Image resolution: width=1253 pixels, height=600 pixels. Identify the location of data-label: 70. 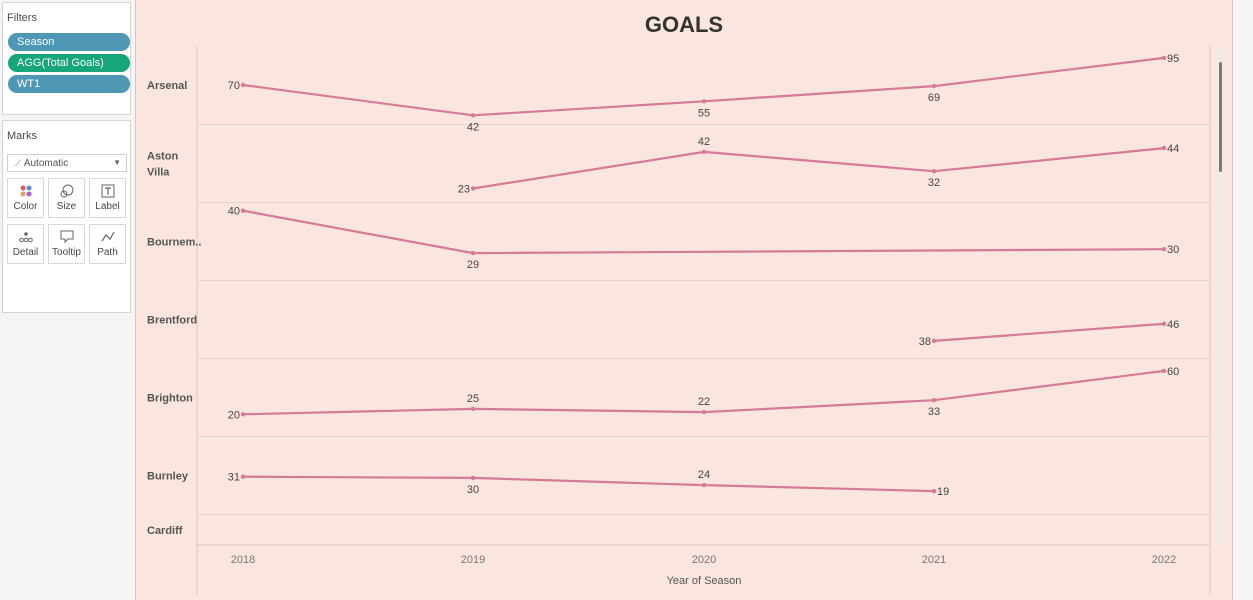
(234, 86).